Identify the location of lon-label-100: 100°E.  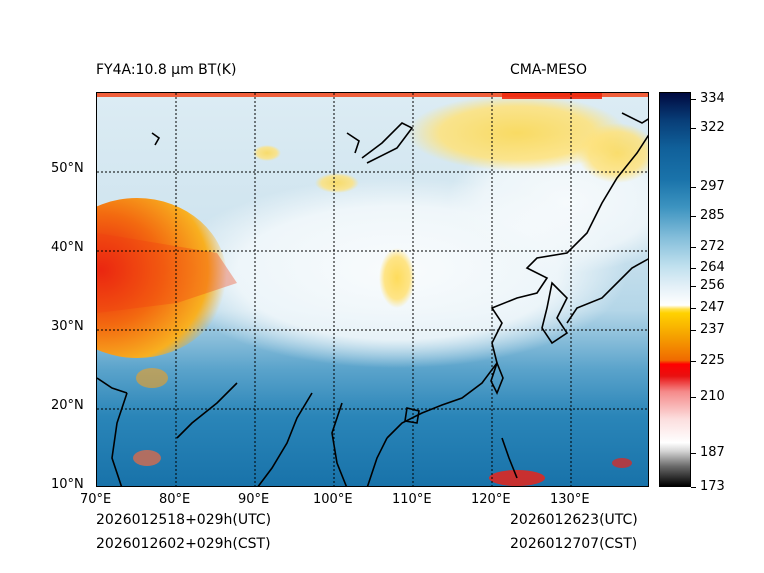
(333, 499).